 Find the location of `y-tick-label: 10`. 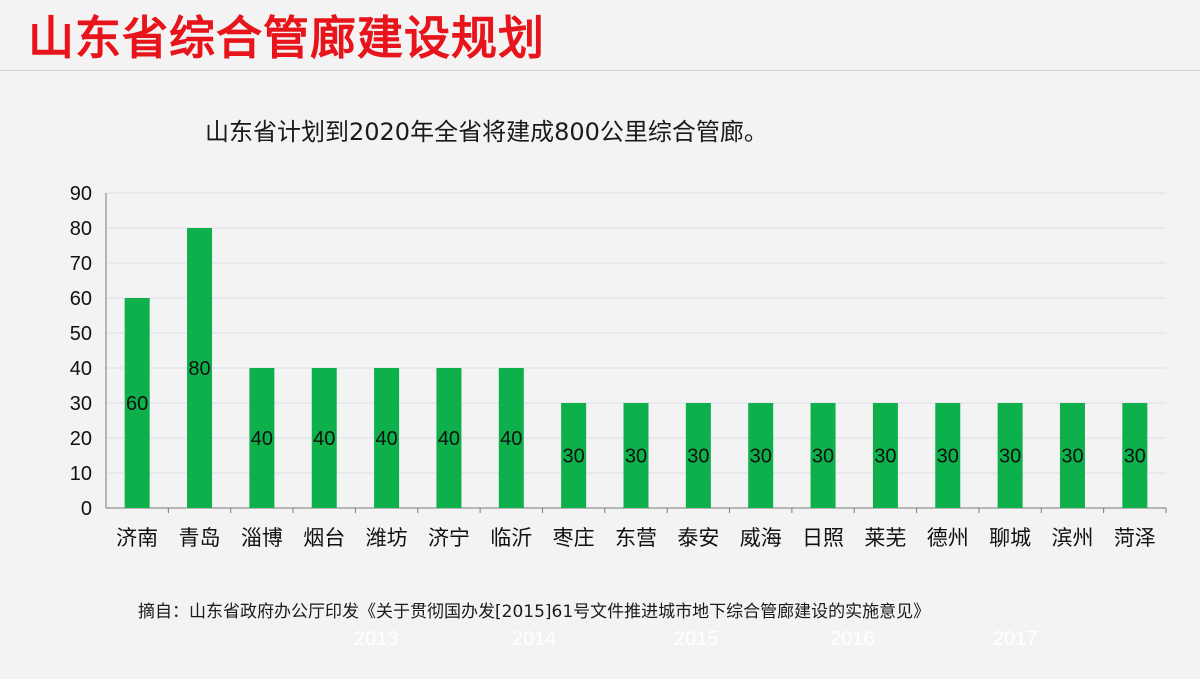

y-tick-label: 10 is located at coordinates (81, 474).